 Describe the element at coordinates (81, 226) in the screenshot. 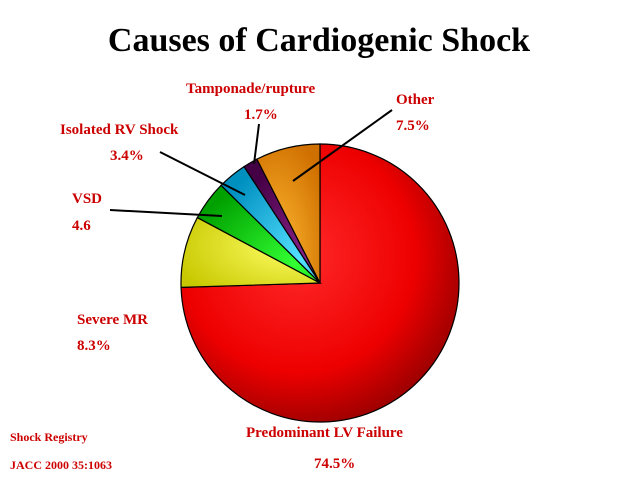

I see `slice-value-vsd: 4.6` at that location.